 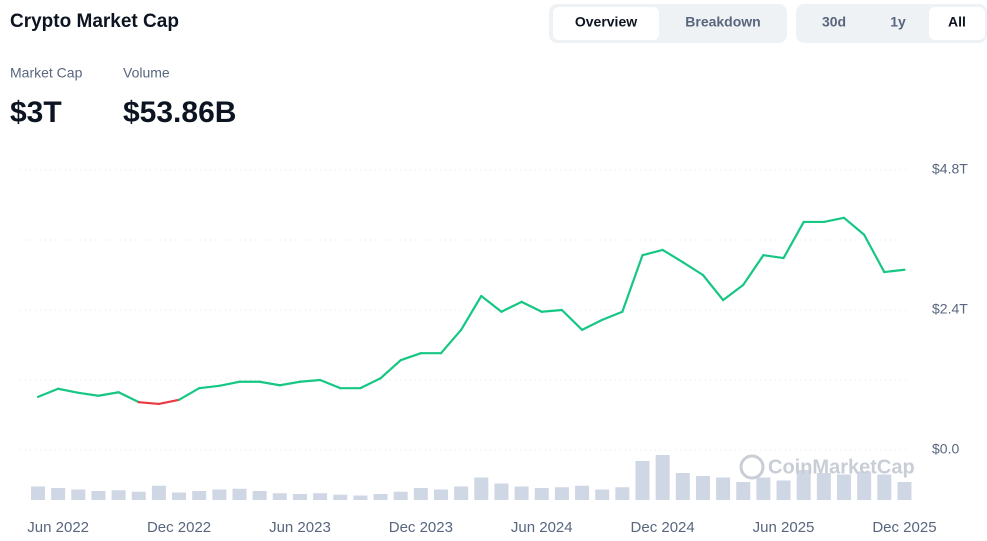 I want to click on x-tick-label: Dec 2023, so click(x=421, y=527).